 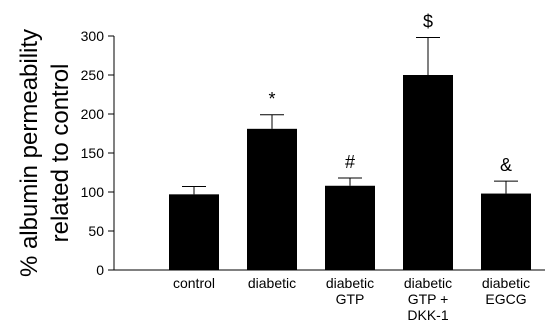 I want to click on x-tick-label-2-line-1: diabetic, so click(x=272, y=283).